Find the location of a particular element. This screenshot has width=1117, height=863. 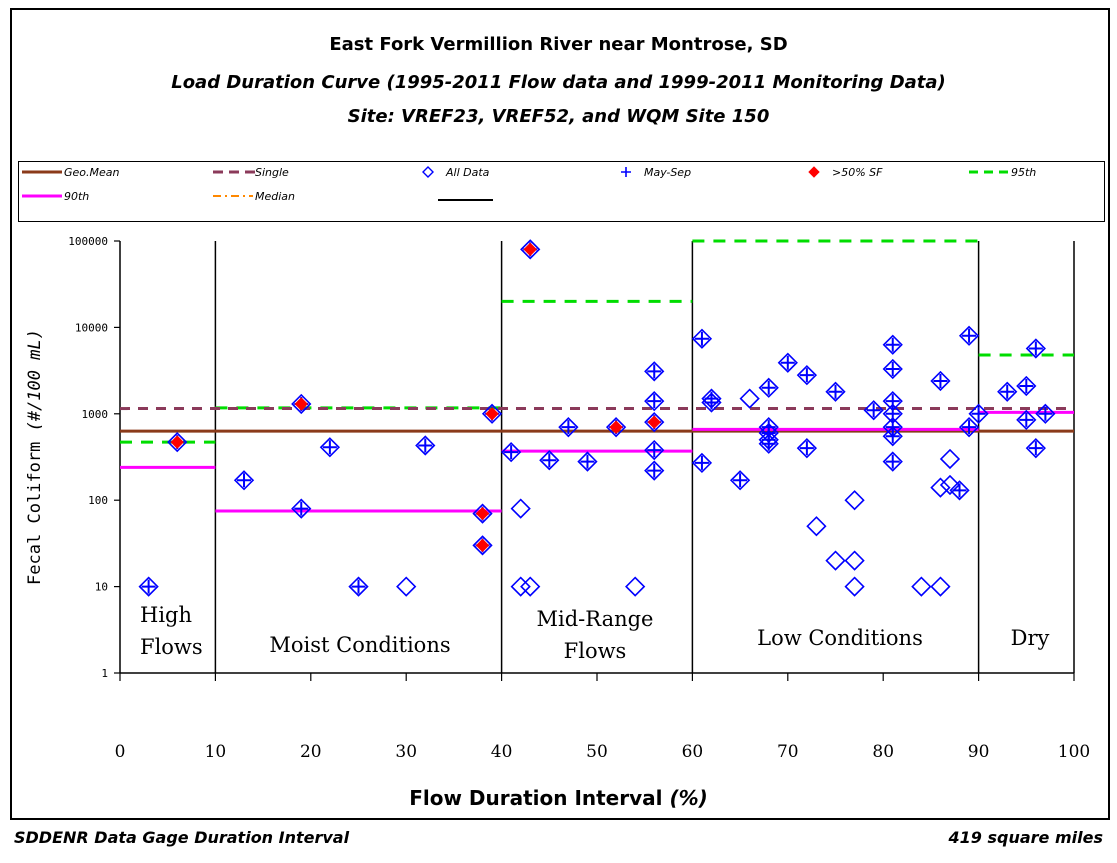

legend-label: 90th is located at coordinates (76, 196).